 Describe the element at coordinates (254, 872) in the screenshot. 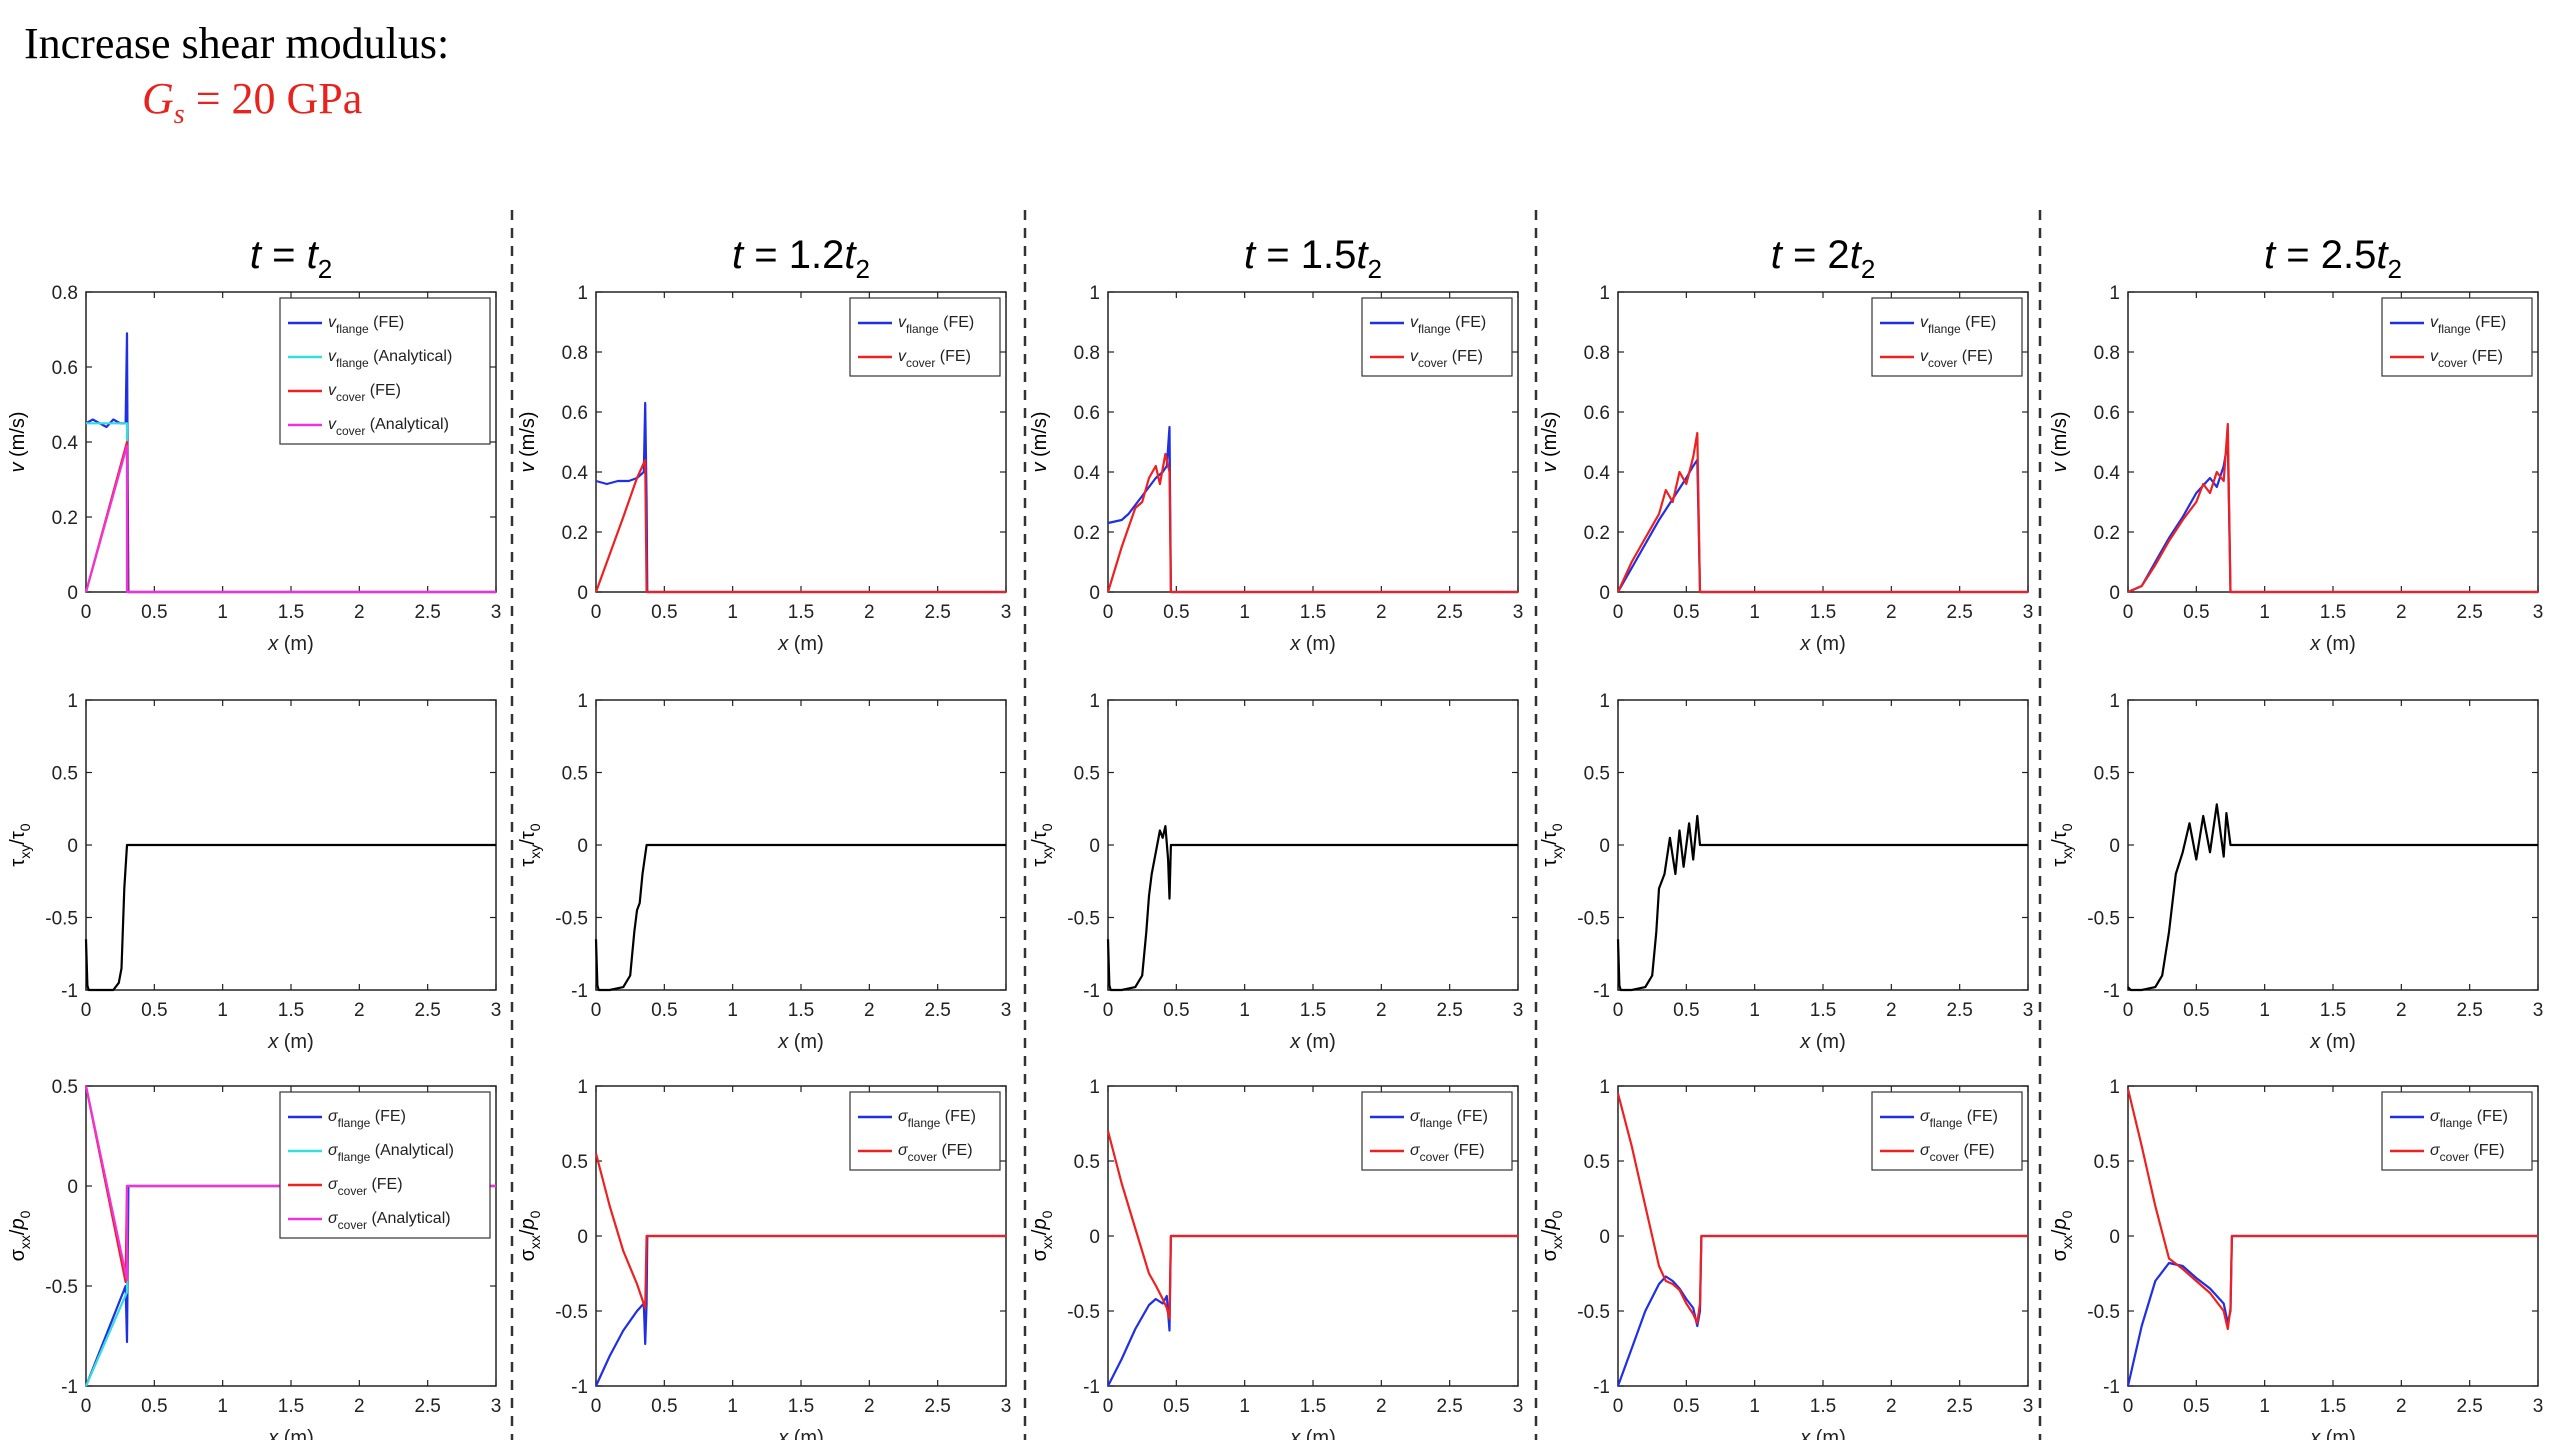

I see `shear-plot-1: 0 0.5 1 1.5 2 2.5 3 x (m) -1 -0.5 0 0.5 1 τxy/τ0` at that location.